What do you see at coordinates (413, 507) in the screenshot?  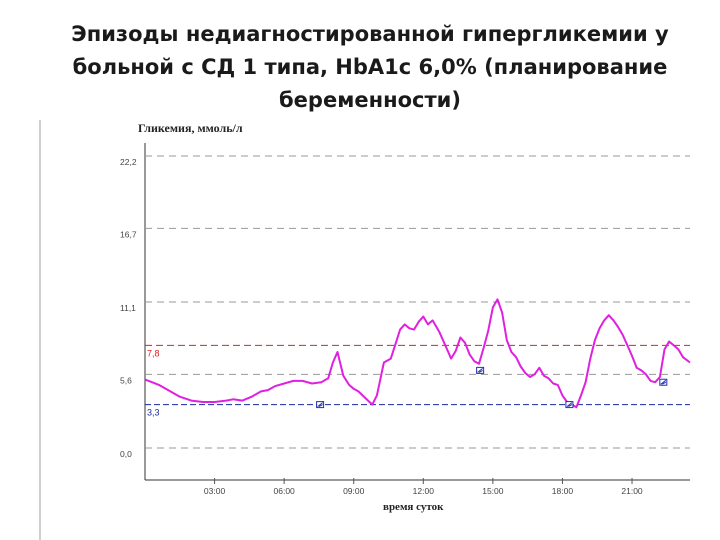 I see `x-axis-label: время суток` at bounding box center [413, 507].